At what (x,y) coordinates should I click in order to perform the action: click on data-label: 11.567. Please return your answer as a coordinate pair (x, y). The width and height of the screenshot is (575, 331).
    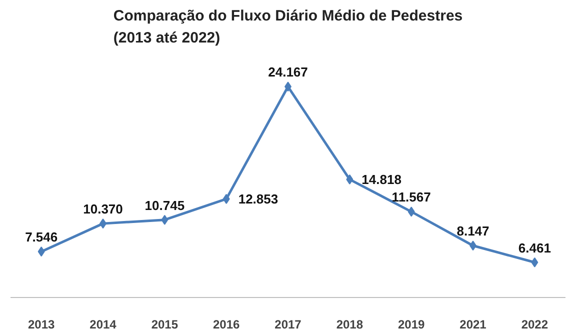
    Looking at the image, I should click on (411, 197).